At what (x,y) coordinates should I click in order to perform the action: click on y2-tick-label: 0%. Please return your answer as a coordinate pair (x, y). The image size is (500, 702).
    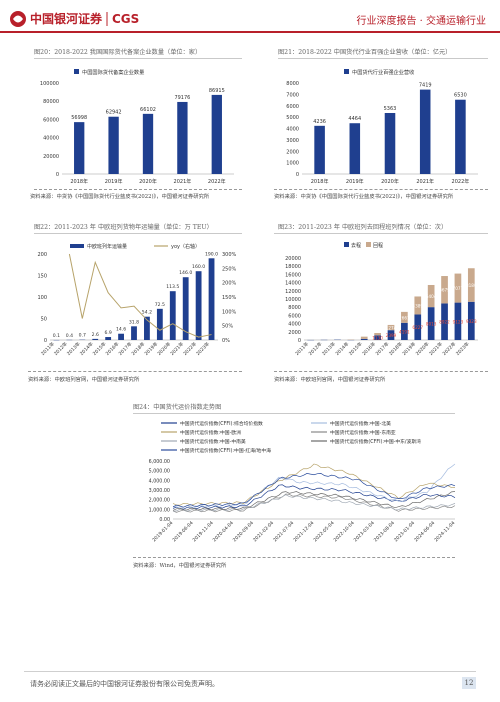
    Looking at the image, I should click on (226, 341).